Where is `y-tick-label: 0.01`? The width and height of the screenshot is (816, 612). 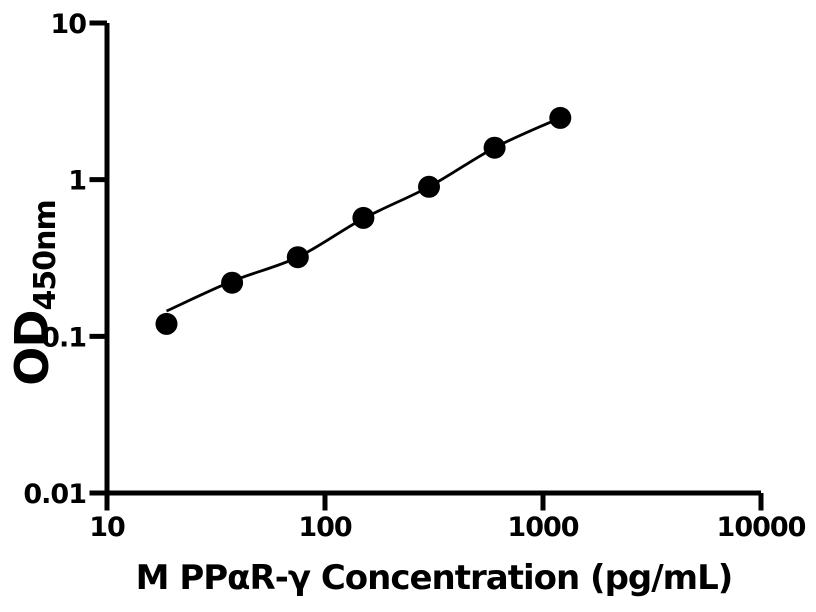
y-tick-label: 0.01 is located at coordinates (54, 494).